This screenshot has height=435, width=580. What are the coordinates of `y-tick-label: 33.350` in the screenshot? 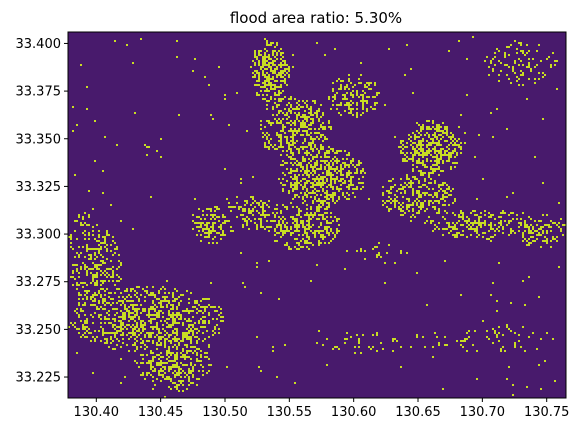 It's located at (39, 139).